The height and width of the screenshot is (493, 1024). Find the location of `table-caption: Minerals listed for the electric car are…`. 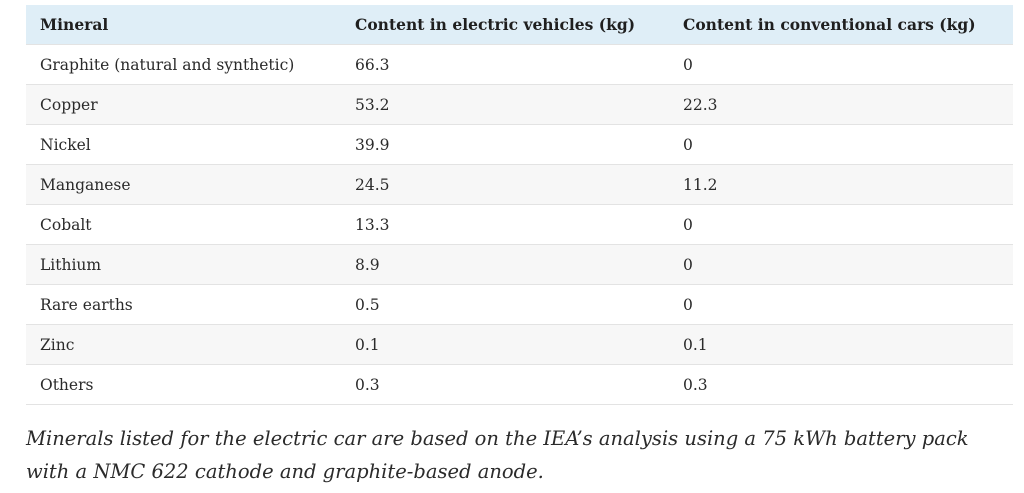

table-caption: Minerals listed for the electric car are… is located at coordinates (497, 455).